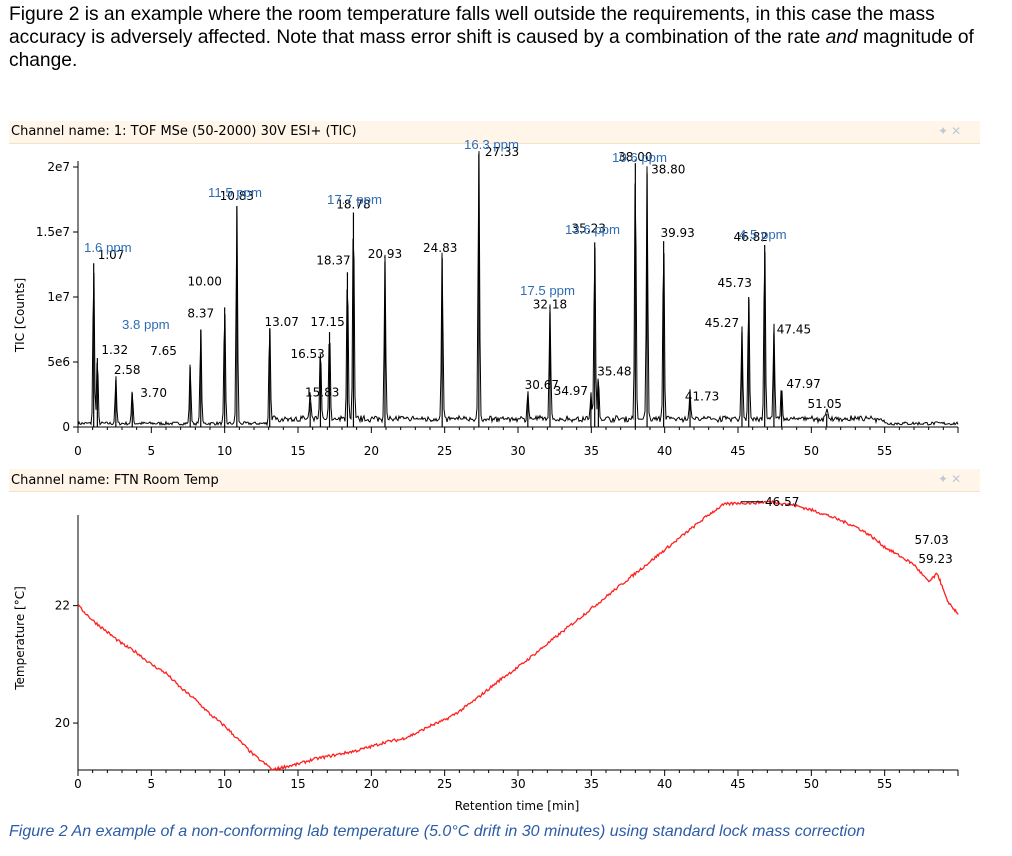  I want to click on tic-peak-label: 51.05, so click(825, 404).